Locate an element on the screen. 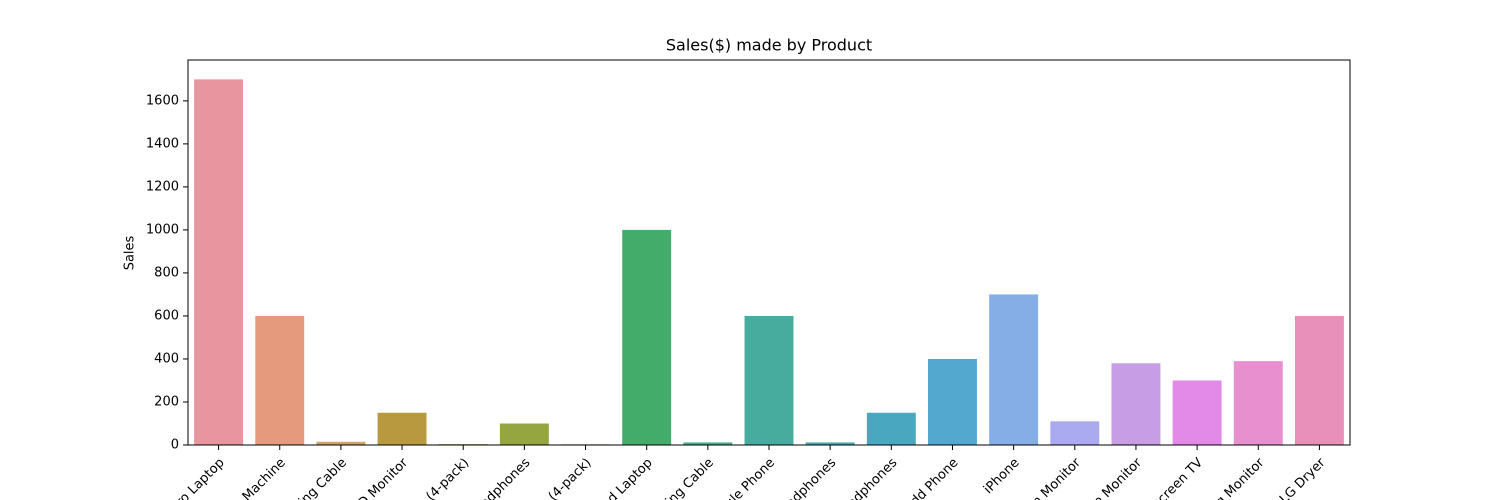 Image resolution: width=1500 pixels, height=500 pixels. y-tick-label: 1400 is located at coordinates (162, 143).